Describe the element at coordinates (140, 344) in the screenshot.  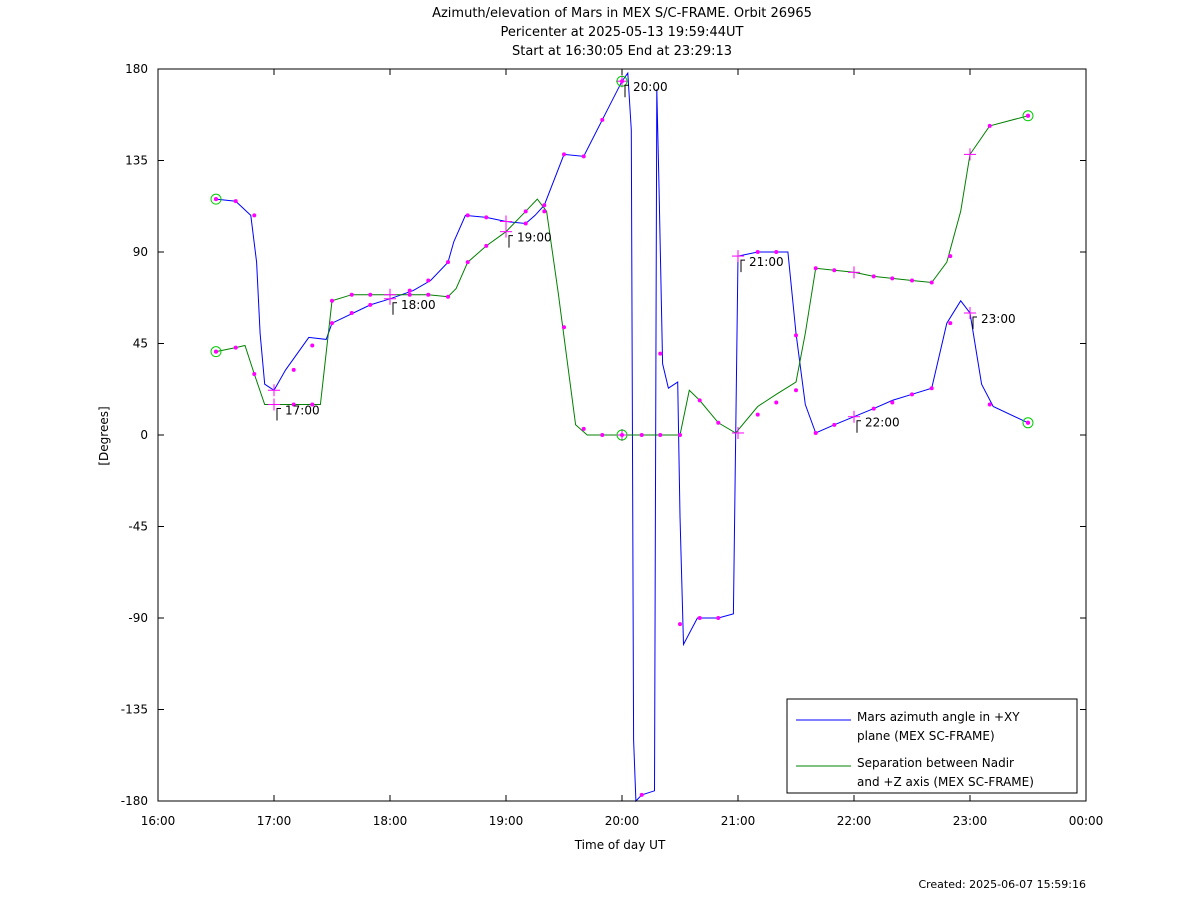
I see `y-tick-label: 45` at that location.